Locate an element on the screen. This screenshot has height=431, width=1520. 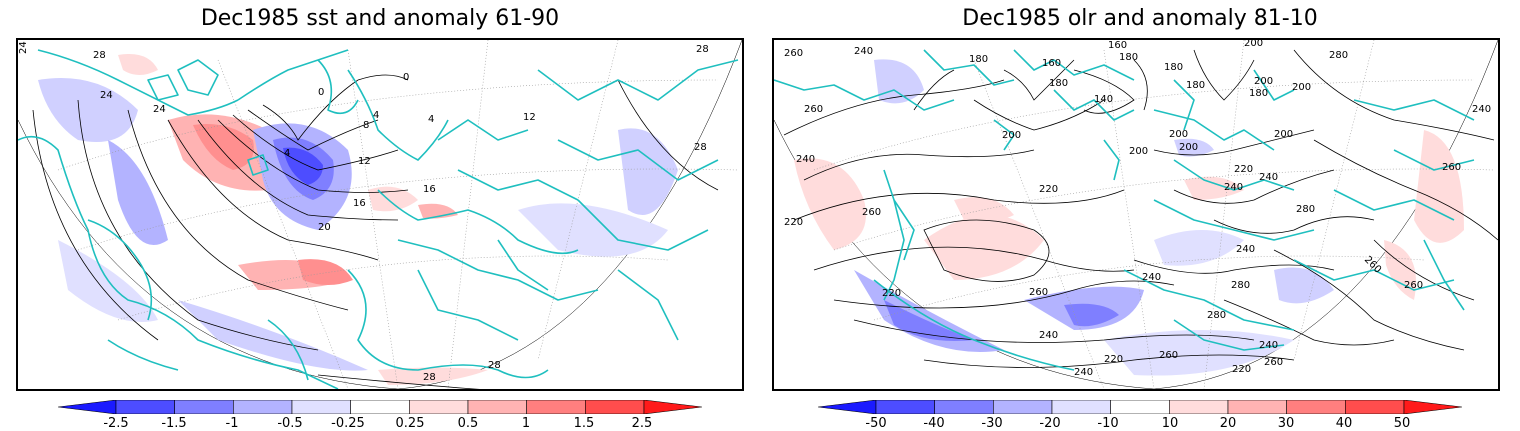
contour-label: 140 is located at coordinates (1103, 99).